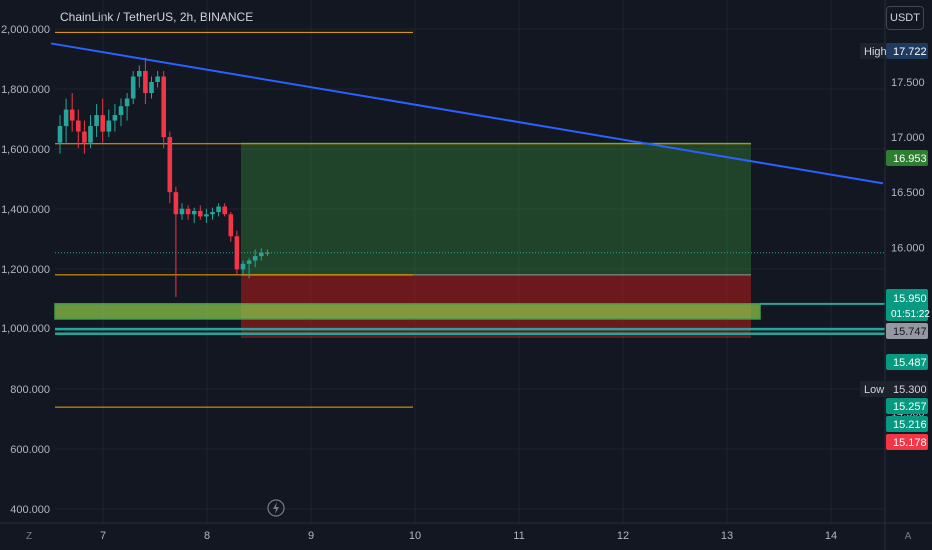 The image size is (932, 550). I want to click on lightning-icon-ring, so click(276, 508).